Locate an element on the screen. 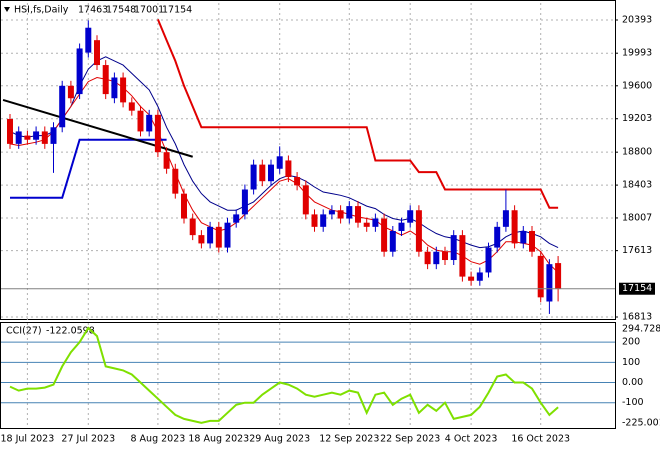 The height and width of the screenshot is (450, 660). x-tick-label: 29 Aug 2023 is located at coordinates (279, 439).